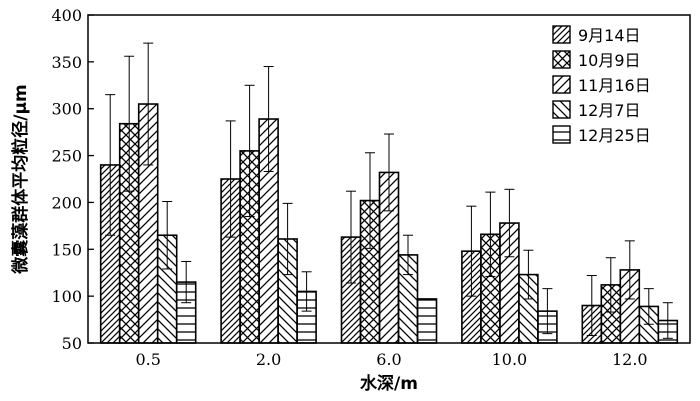 This screenshot has height=401, width=700. I want to click on y-tick-label: 300, so click(66, 109).